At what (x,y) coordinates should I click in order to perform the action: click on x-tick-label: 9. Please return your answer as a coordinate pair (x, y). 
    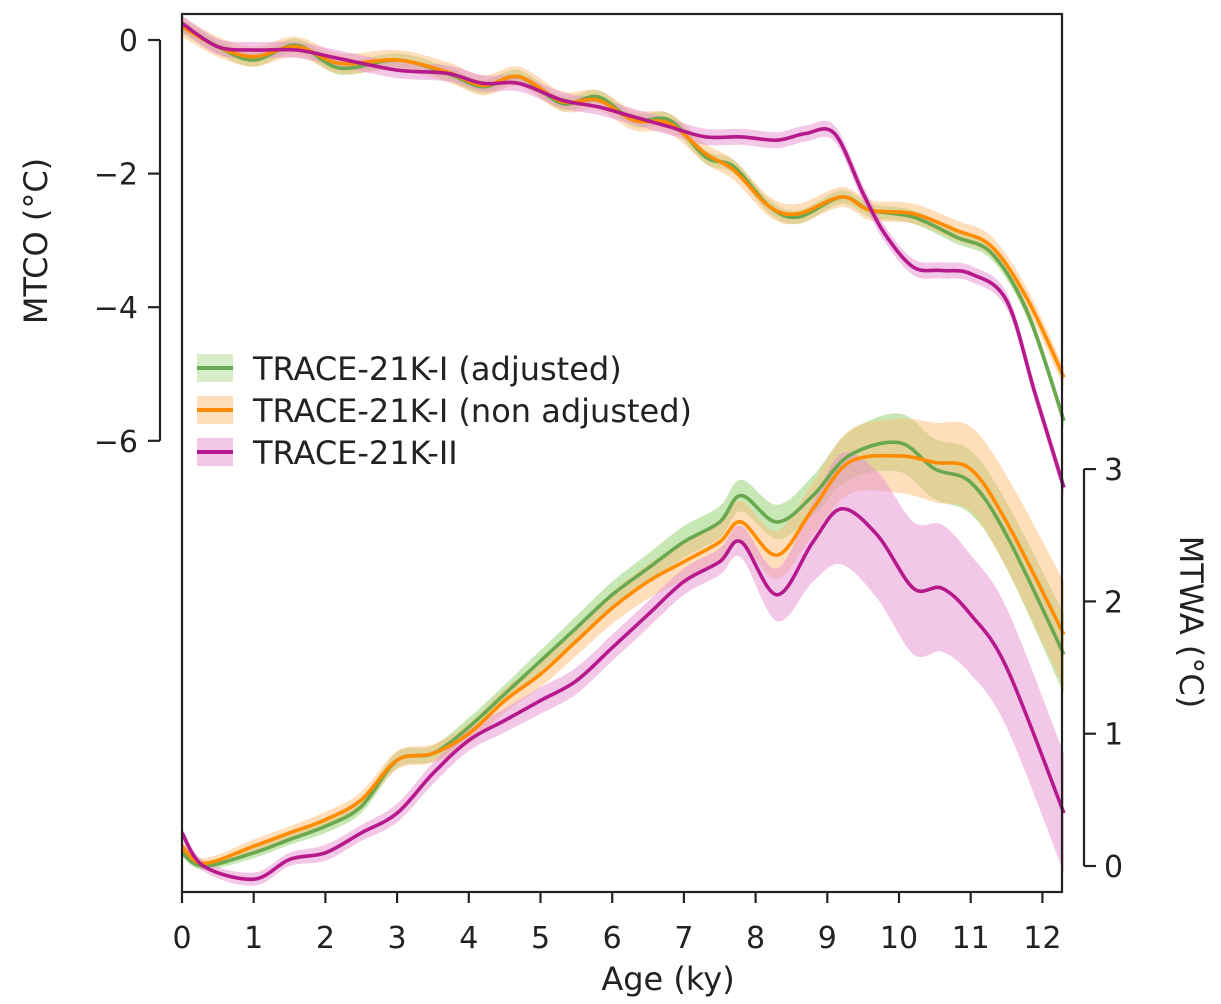
    Looking at the image, I should click on (827, 938).